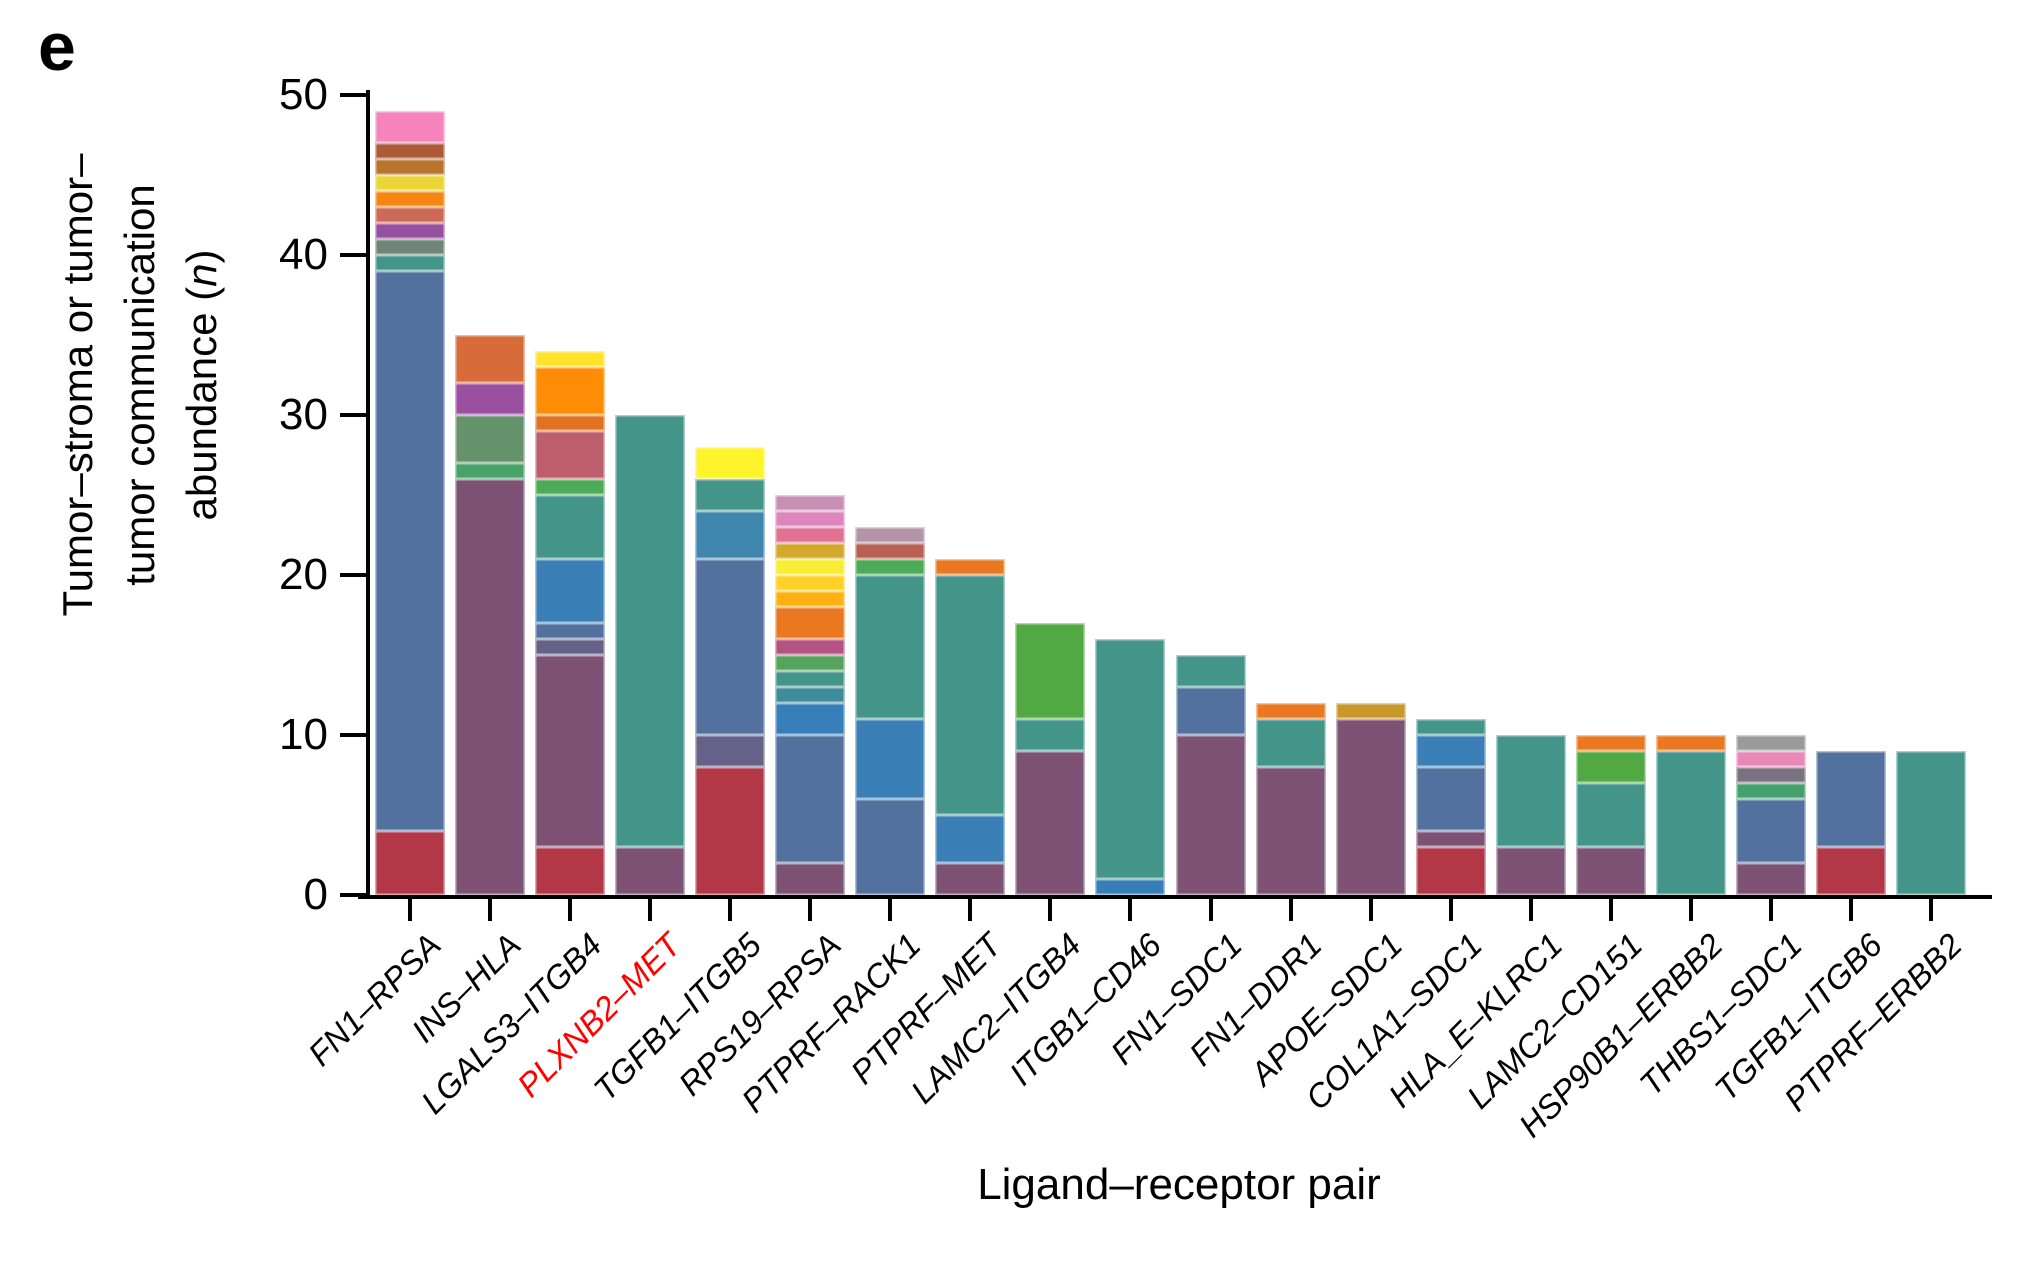 The width and height of the screenshot is (2024, 1281). Describe the element at coordinates (303, 254) in the screenshot. I see `y-axis-tick-label: 40` at that location.